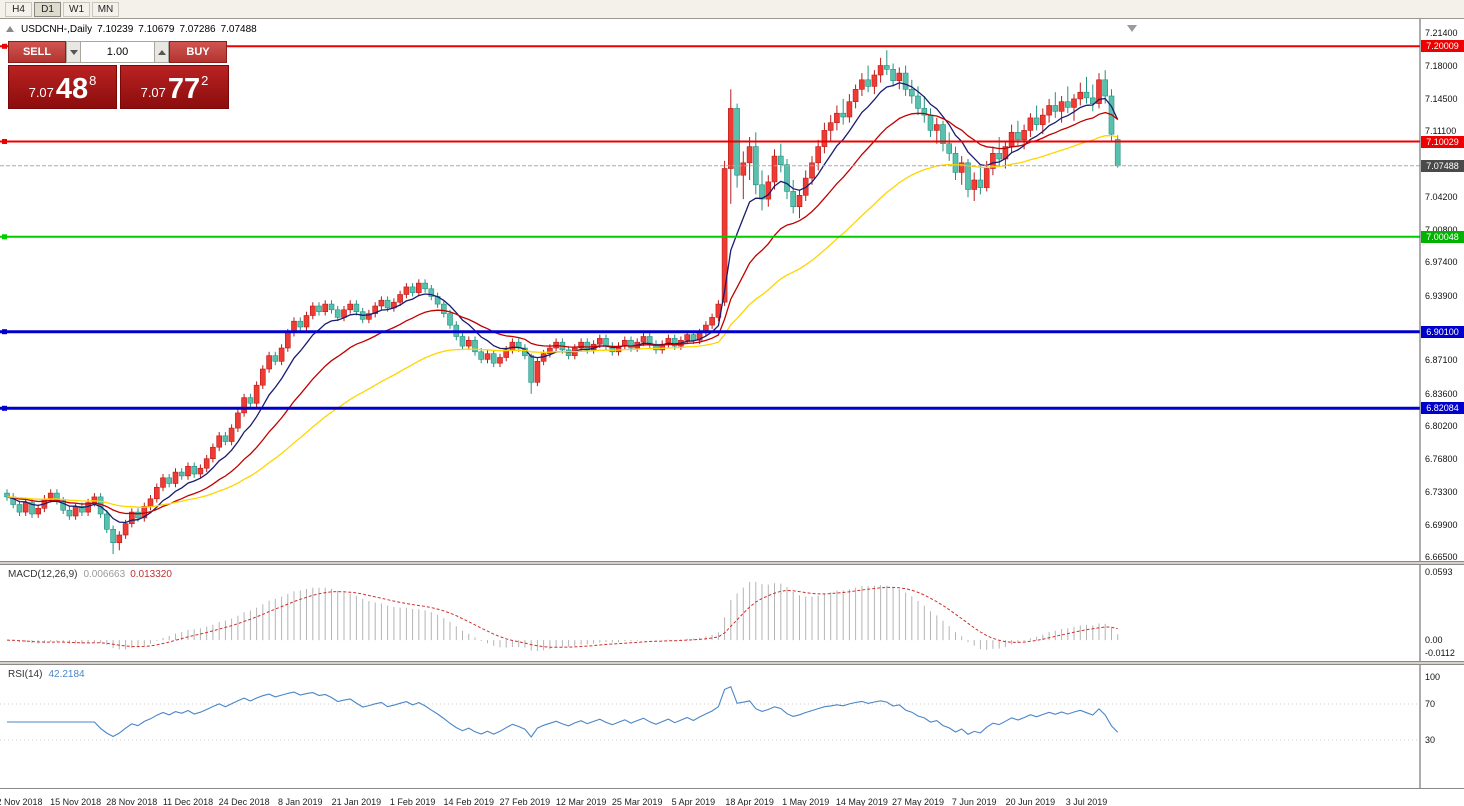 The width and height of the screenshot is (1464, 806). What do you see at coordinates (188, 801) in the screenshot?
I see `time-tick-label: 11 Dec 2018` at bounding box center [188, 801].